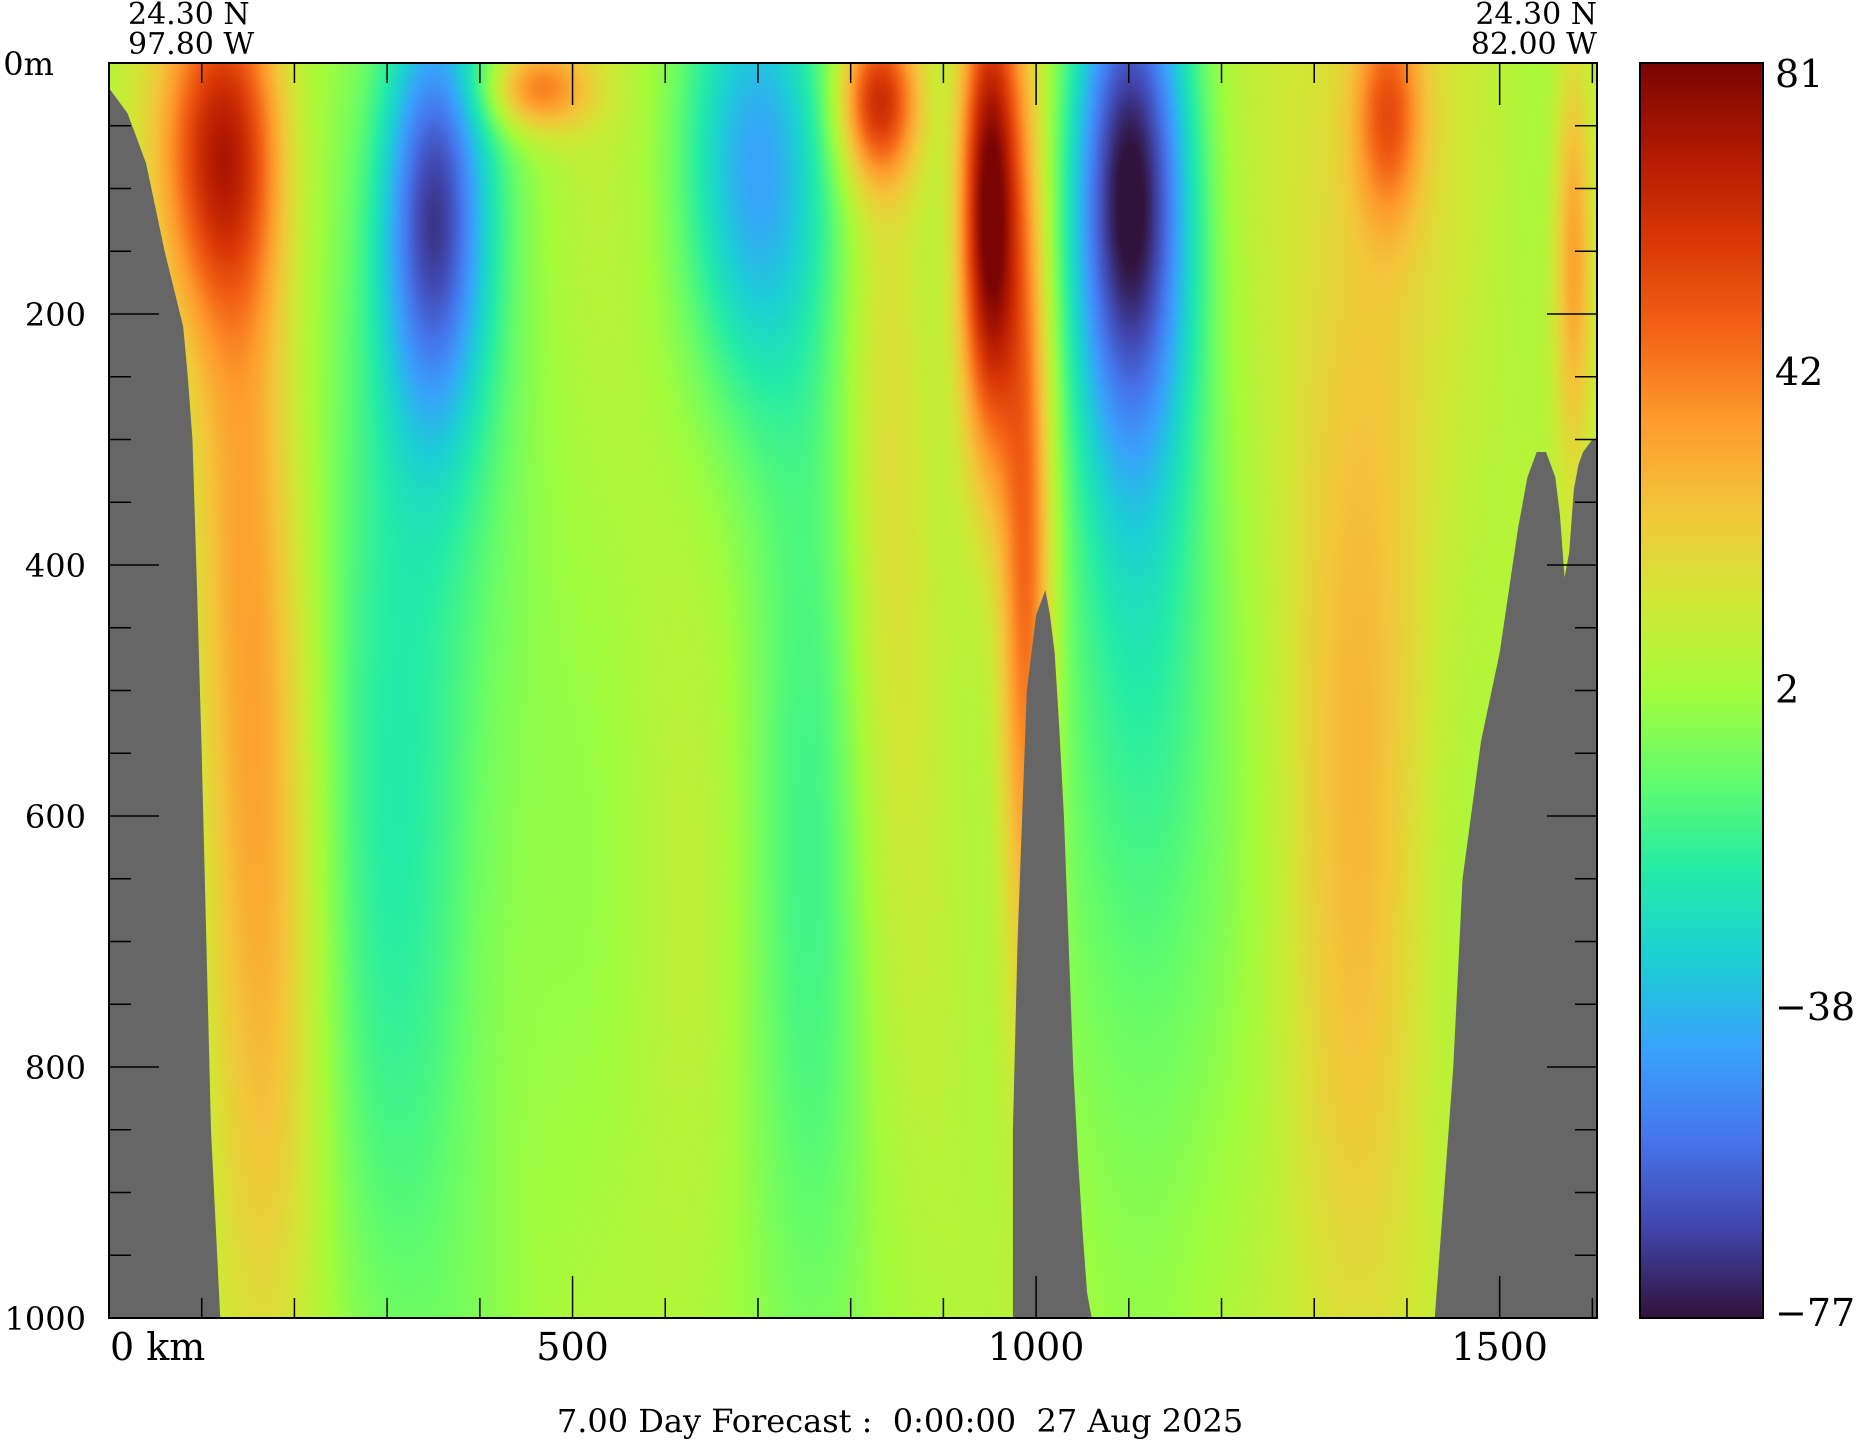  What do you see at coordinates (191, 44) in the screenshot?
I see `corner-left-lon: 97.80 W` at bounding box center [191, 44].